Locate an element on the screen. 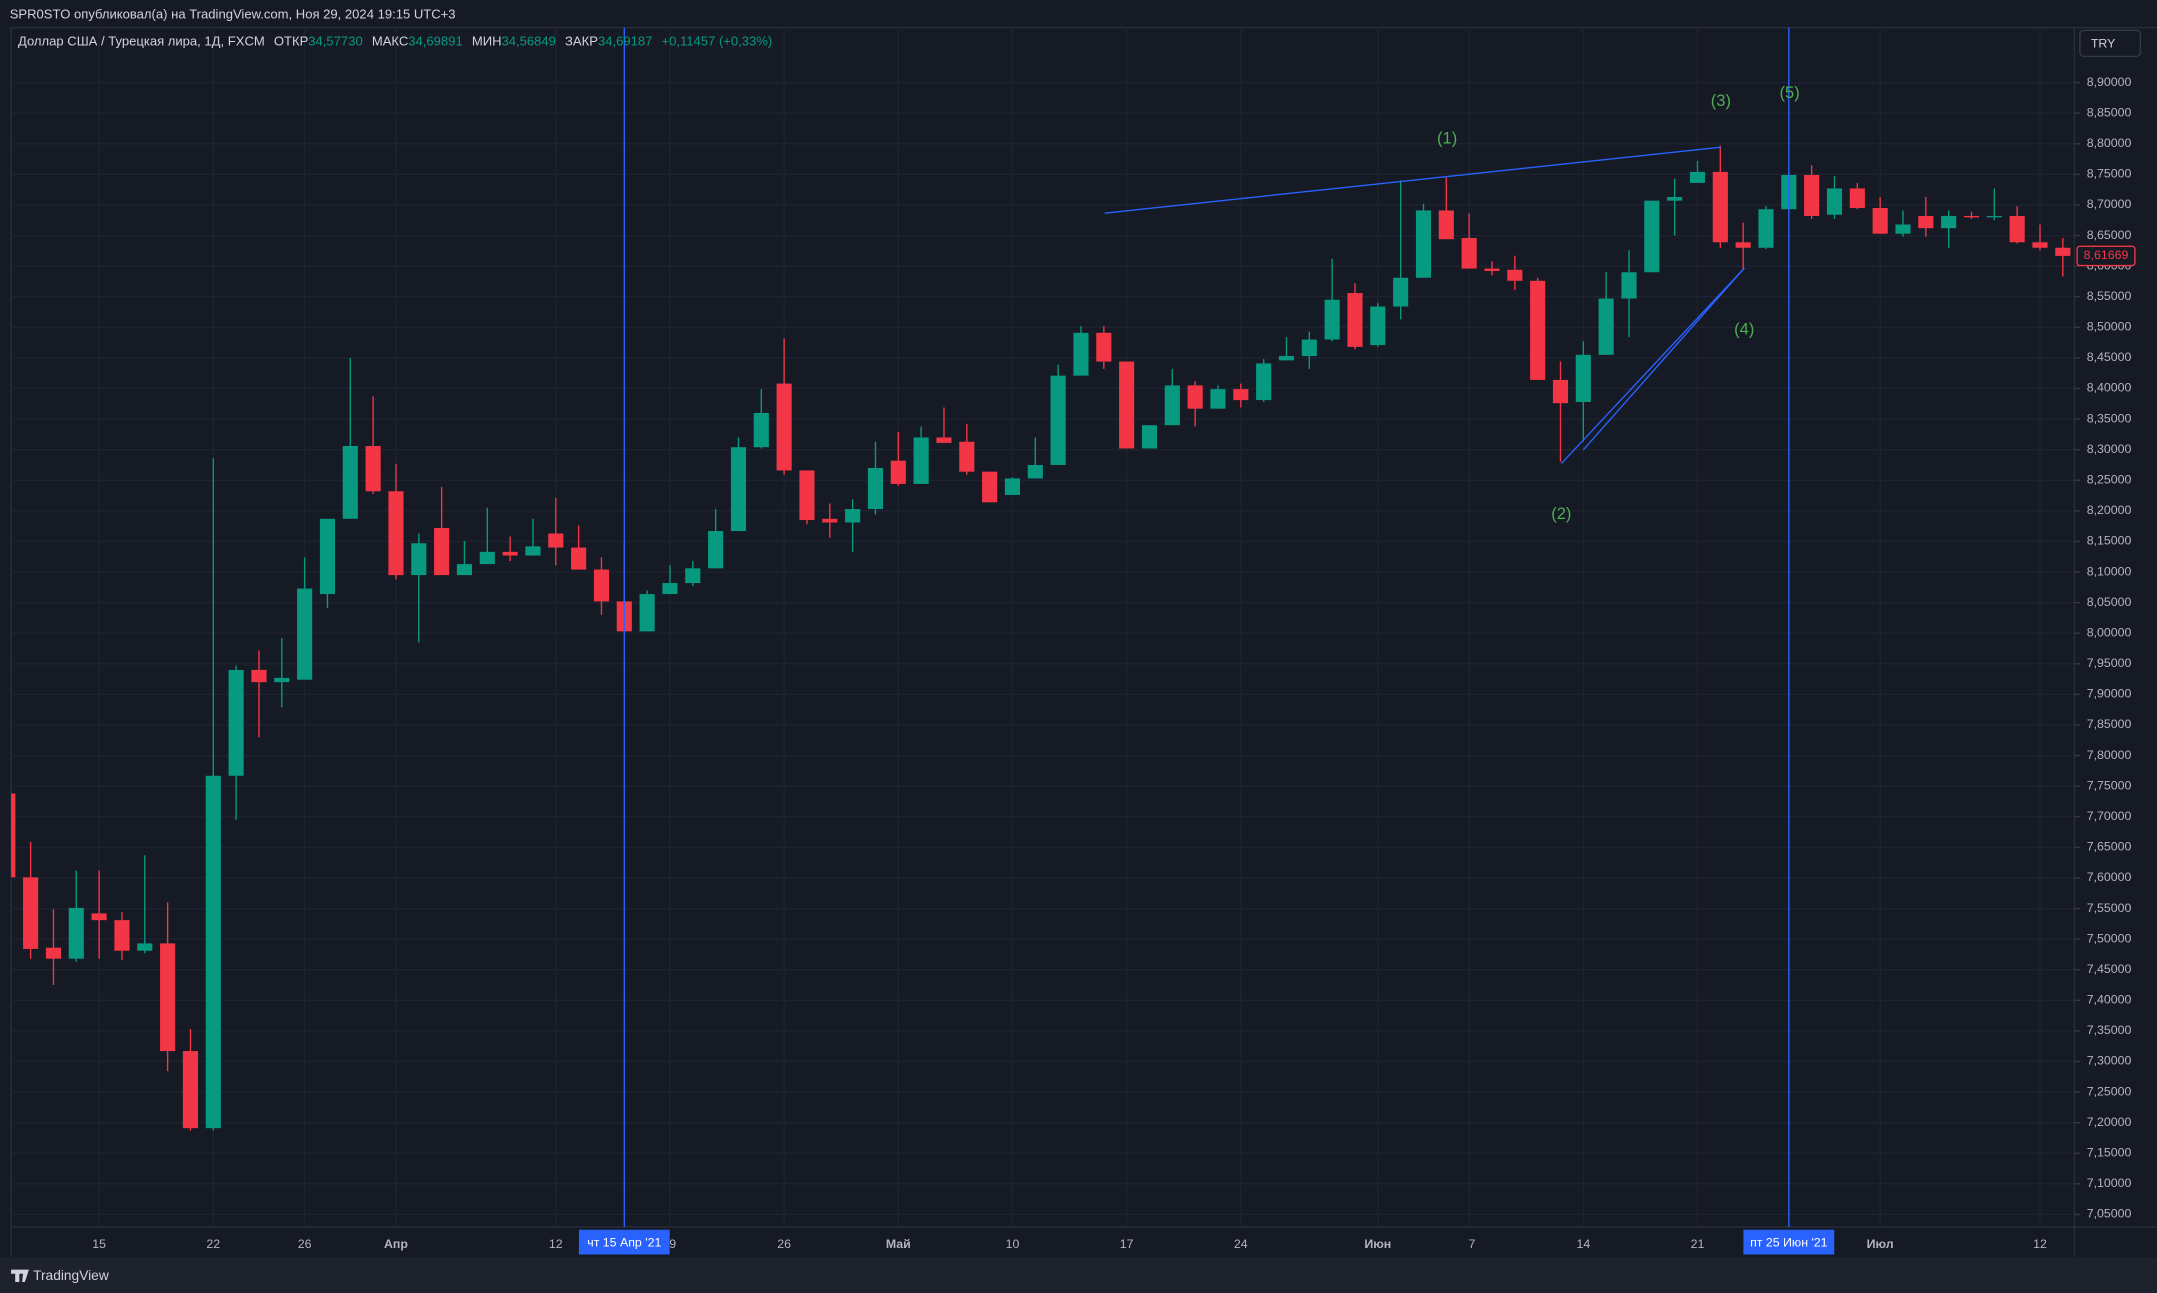  y-tick-label: 7,70000 is located at coordinates (2109, 816).